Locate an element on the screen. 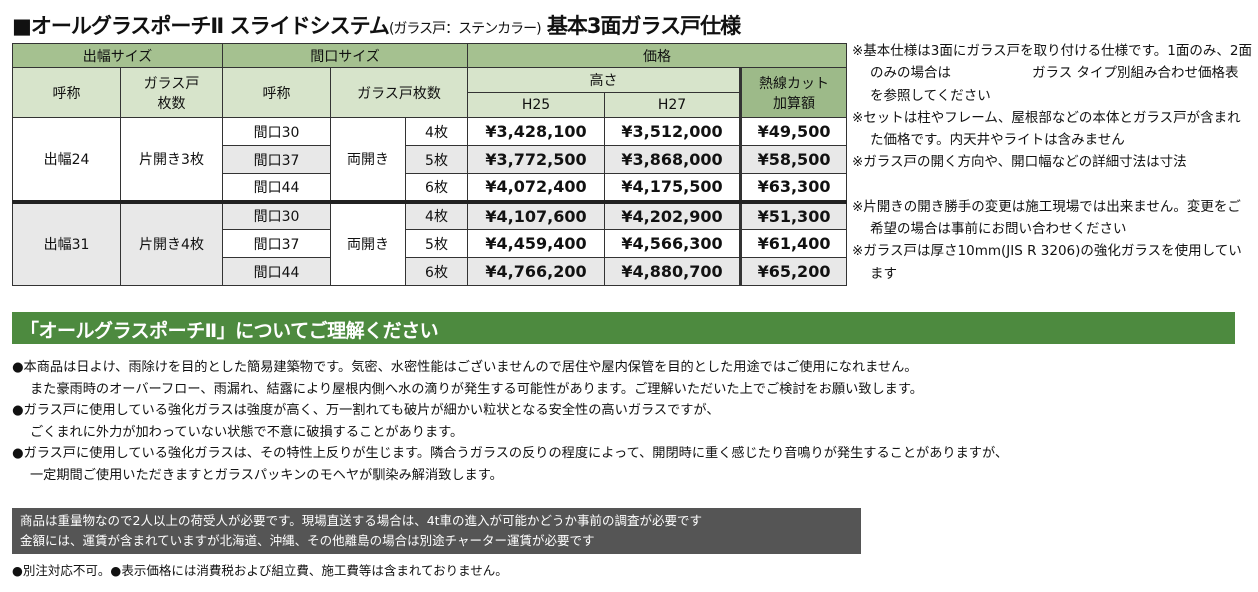 The height and width of the screenshot is (592, 1258). price-h27: ¥4,566,300 is located at coordinates (672, 243).